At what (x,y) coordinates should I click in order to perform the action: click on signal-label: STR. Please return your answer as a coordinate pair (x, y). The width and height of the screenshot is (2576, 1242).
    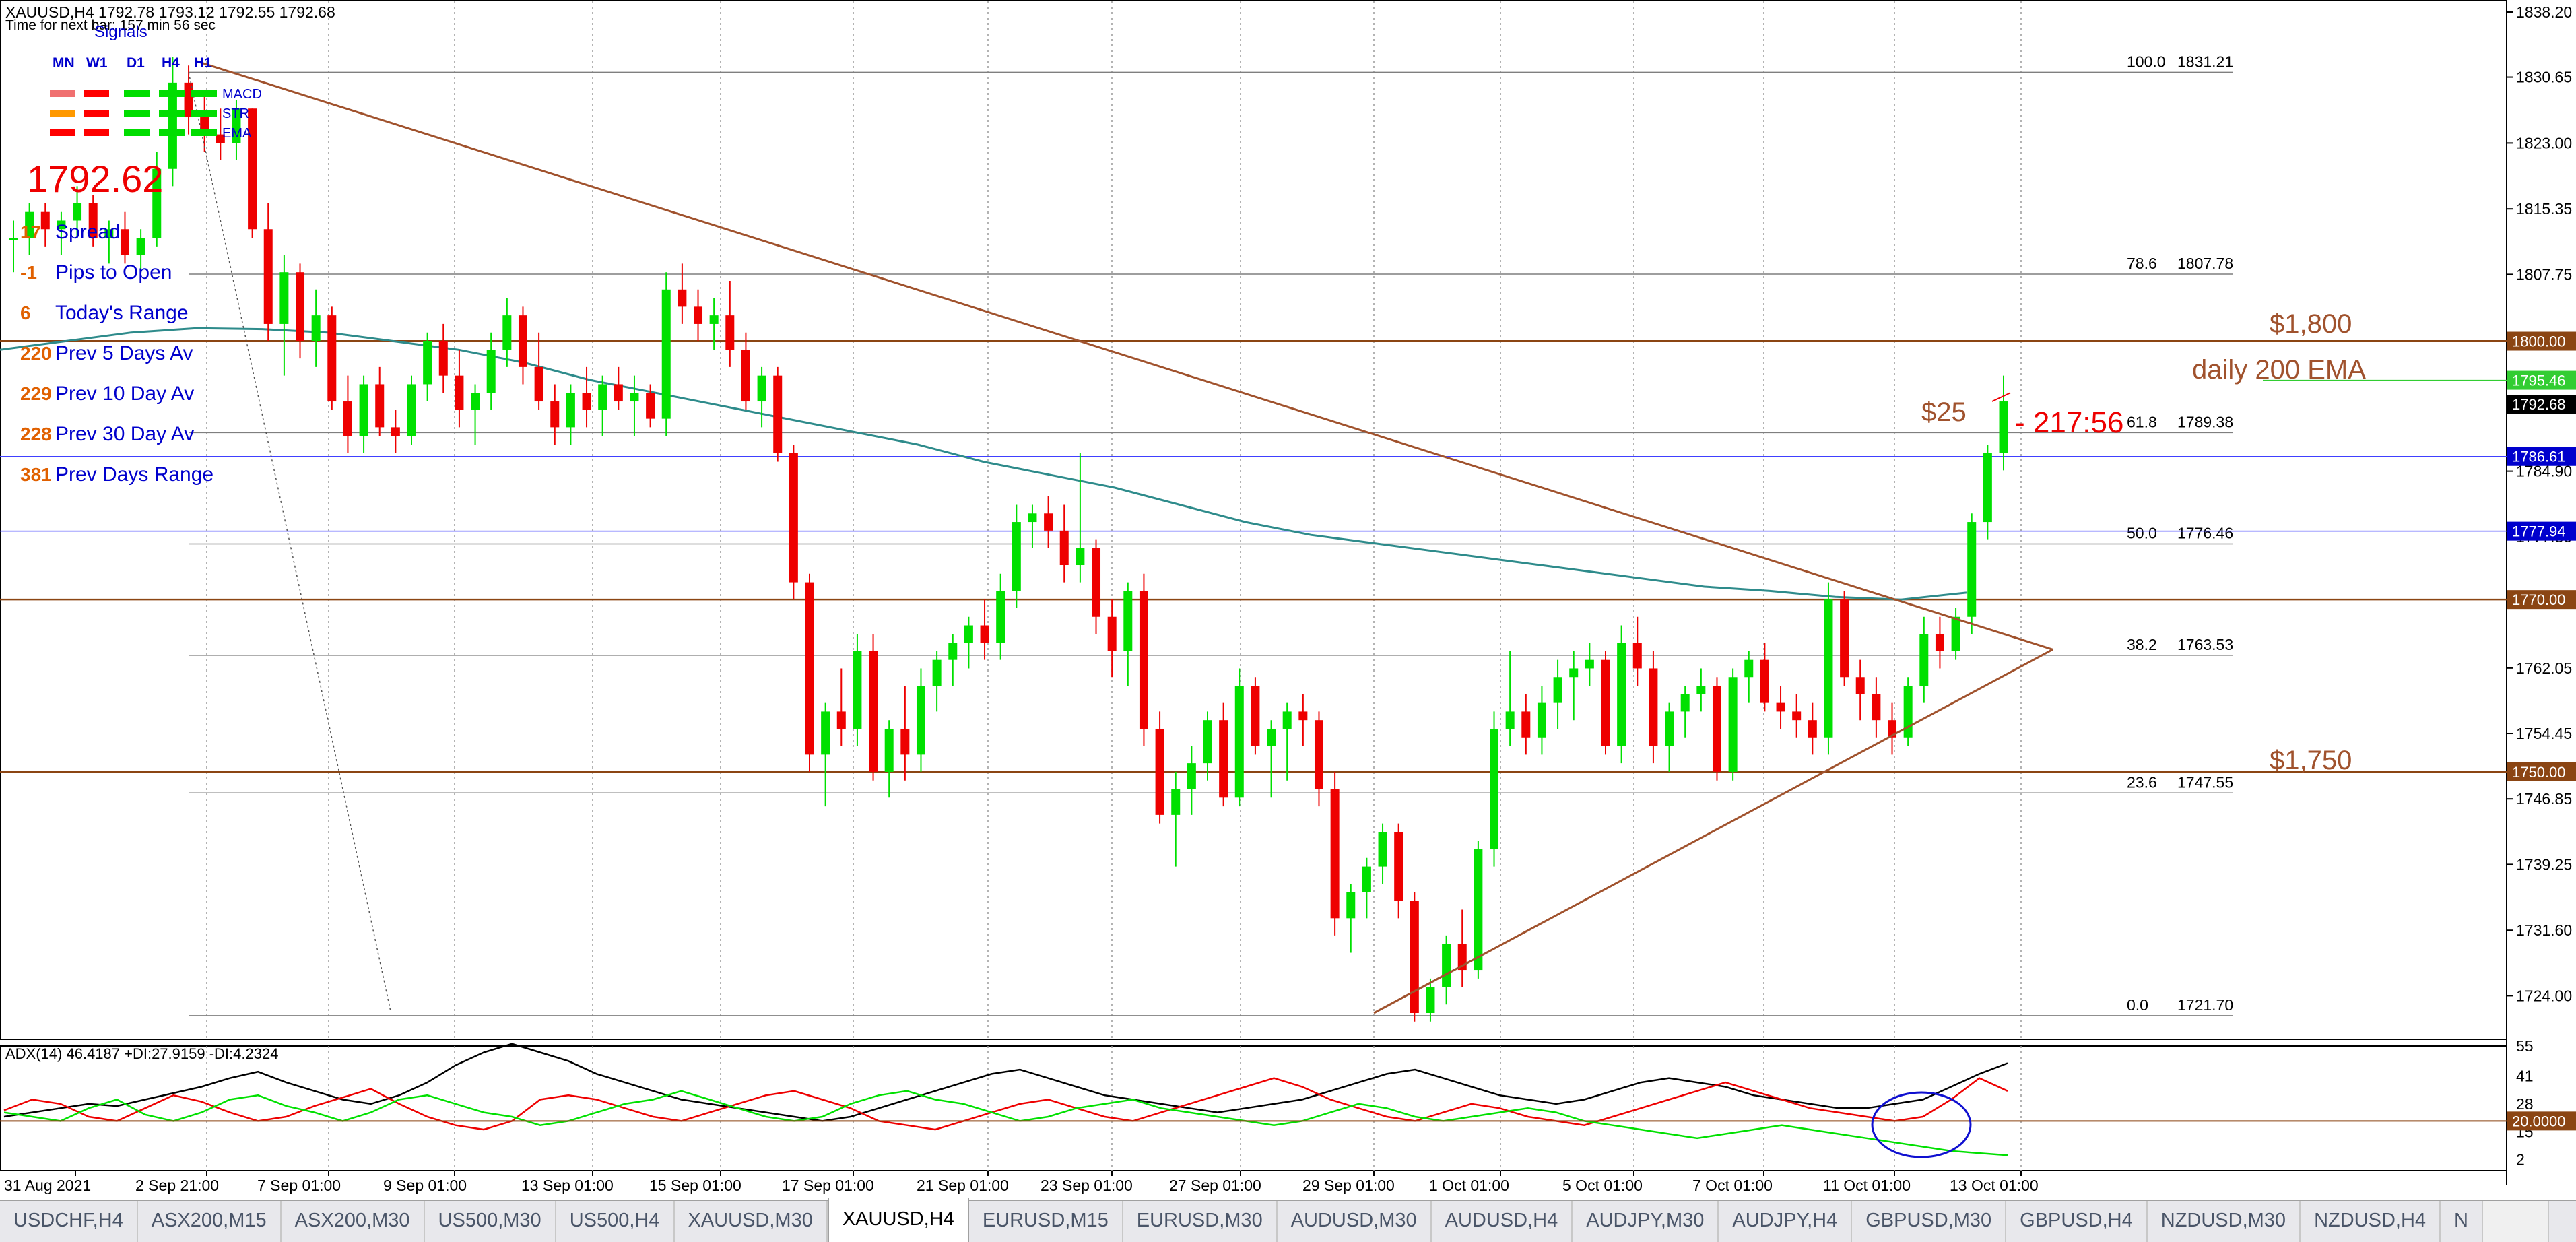
    Looking at the image, I should click on (235, 113).